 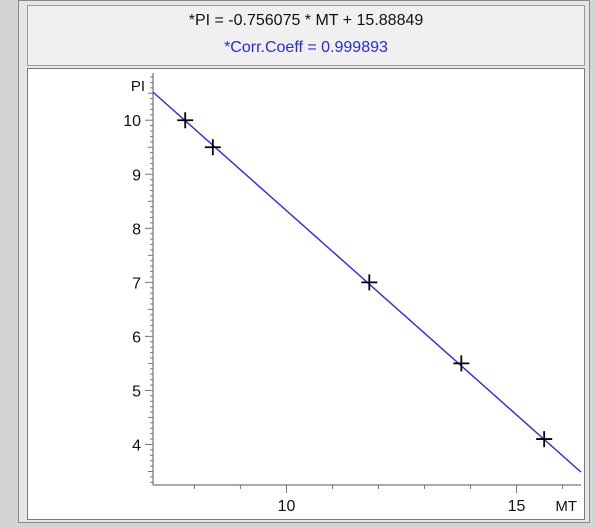 What do you see at coordinates (132, 121) in the screenshot?
I see `y-tick-label: 10` at bounding box center [132, 121].